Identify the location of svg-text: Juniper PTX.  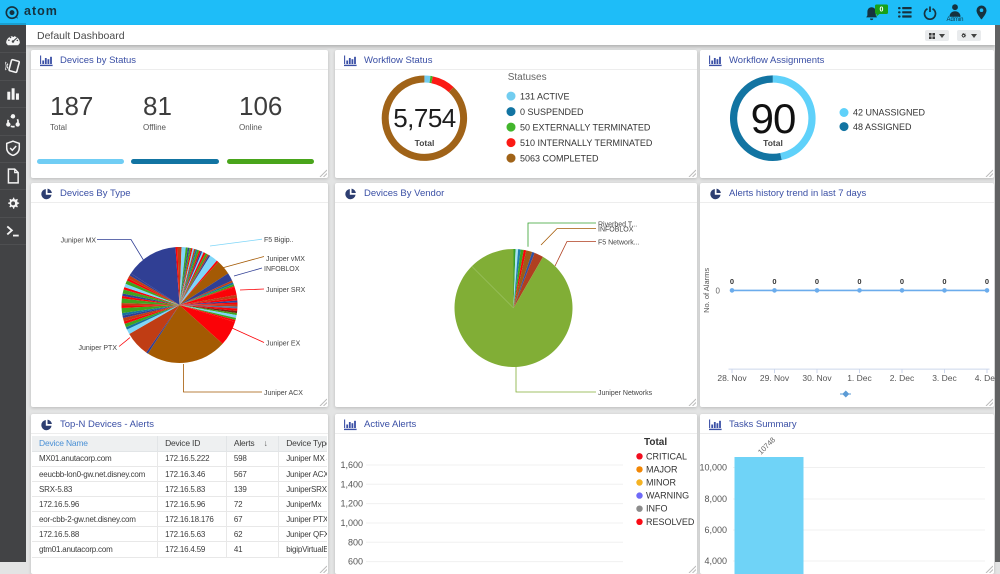
(97, 348).